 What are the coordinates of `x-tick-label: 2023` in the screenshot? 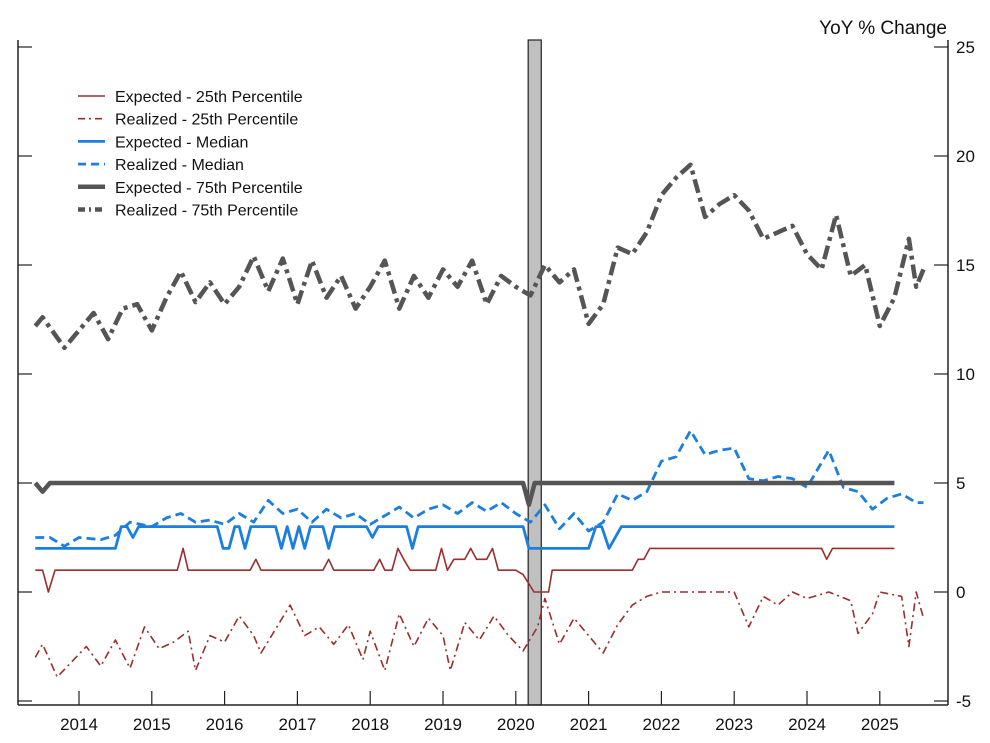 It's located at (734, 724).